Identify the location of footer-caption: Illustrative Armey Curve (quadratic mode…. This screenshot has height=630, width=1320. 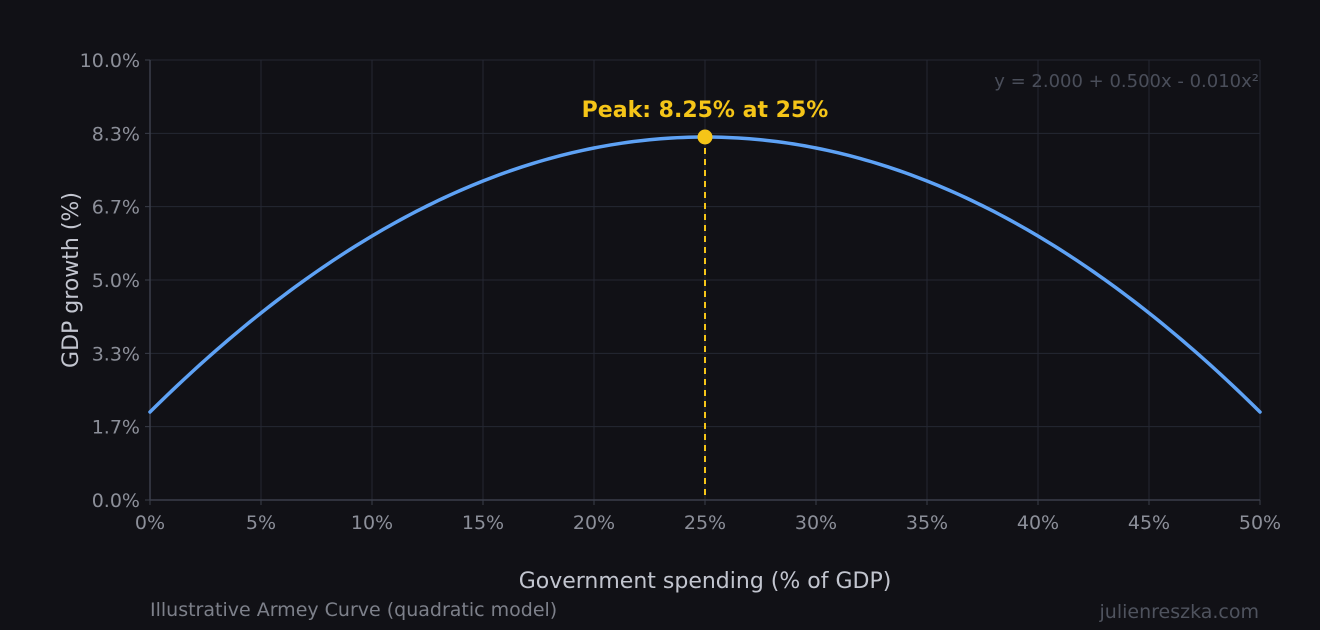
(353, 610).